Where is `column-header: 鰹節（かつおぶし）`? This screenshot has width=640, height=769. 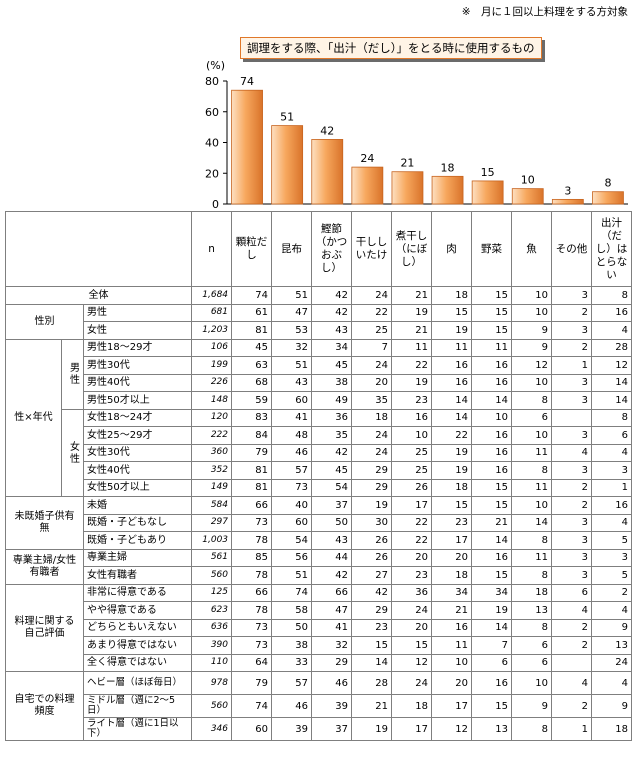 column-header: 鰹節（かつおぶし） is located at coordinates (332, 249).